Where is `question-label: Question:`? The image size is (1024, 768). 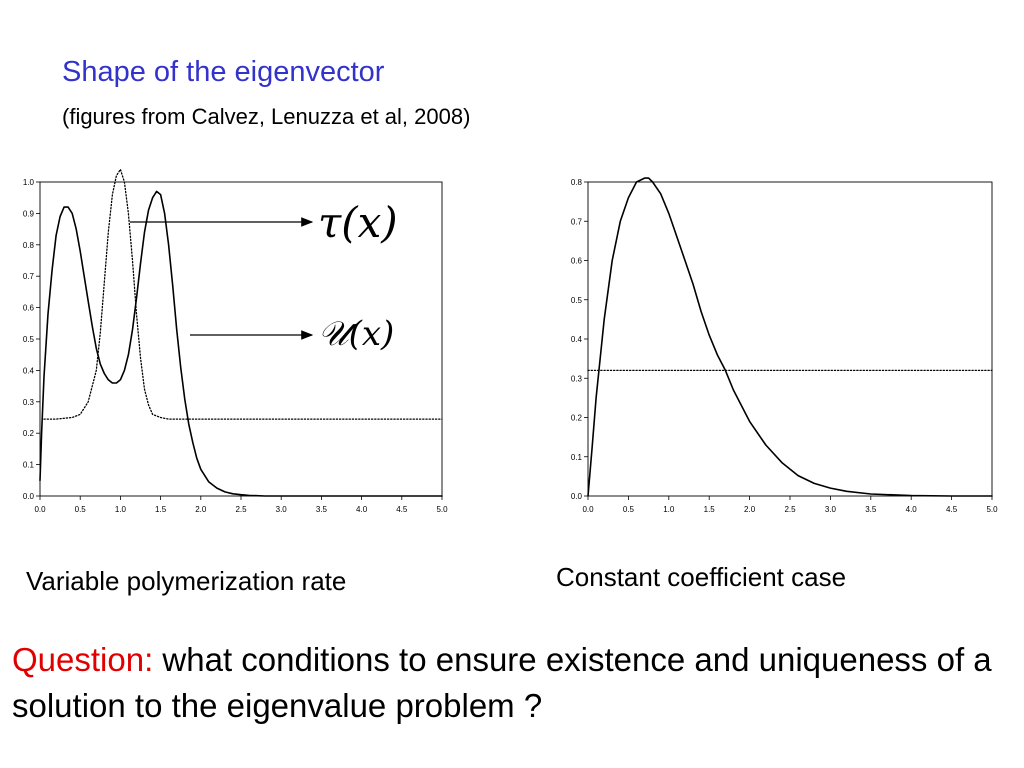
question-label: Question: is located at coordinates (83, 659).